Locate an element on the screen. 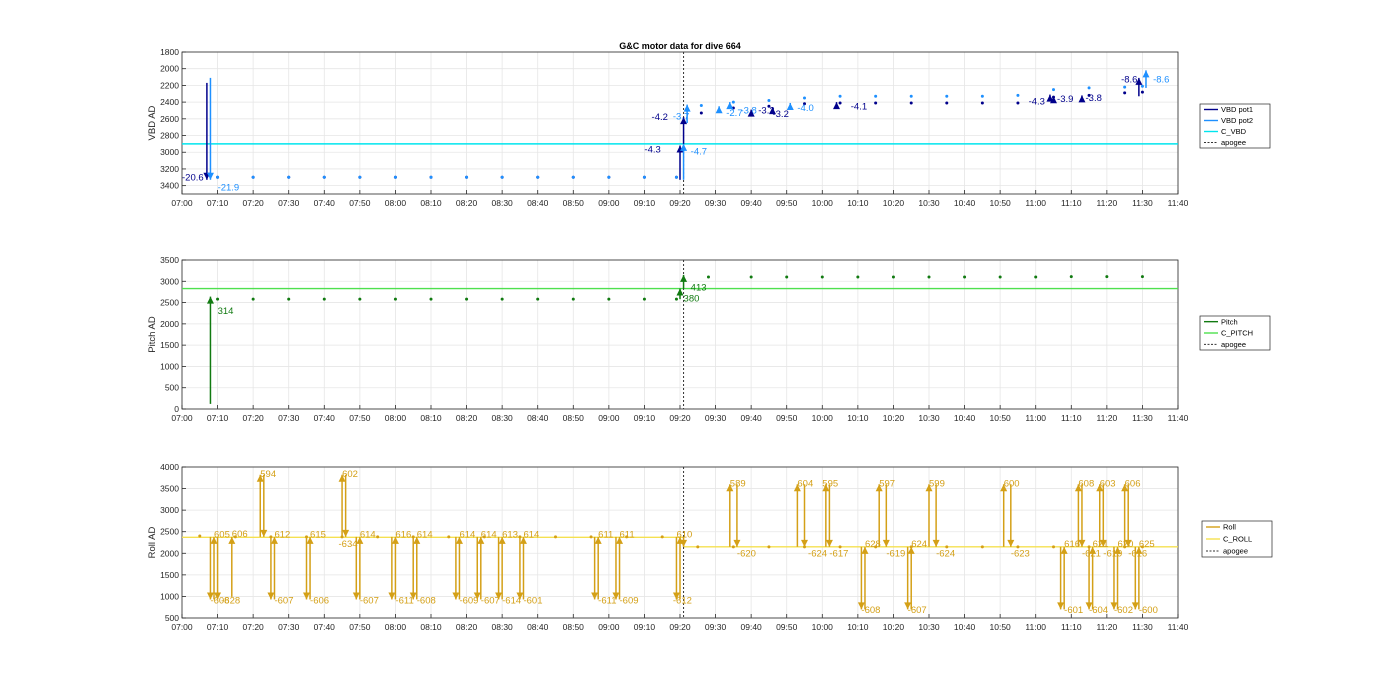  y-tick-label: 2200 is located at coordinates (169, 85).